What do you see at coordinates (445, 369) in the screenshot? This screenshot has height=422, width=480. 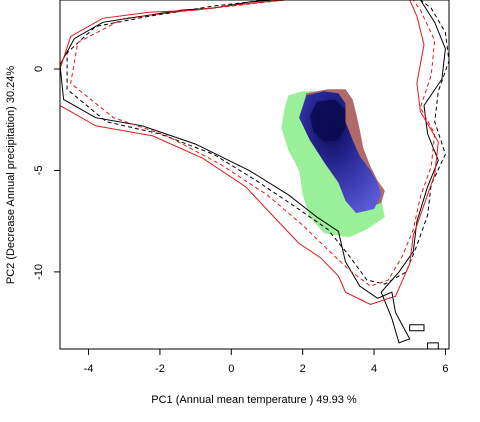 I see `x-tick-label: 6` at bounding box center [445, 369].